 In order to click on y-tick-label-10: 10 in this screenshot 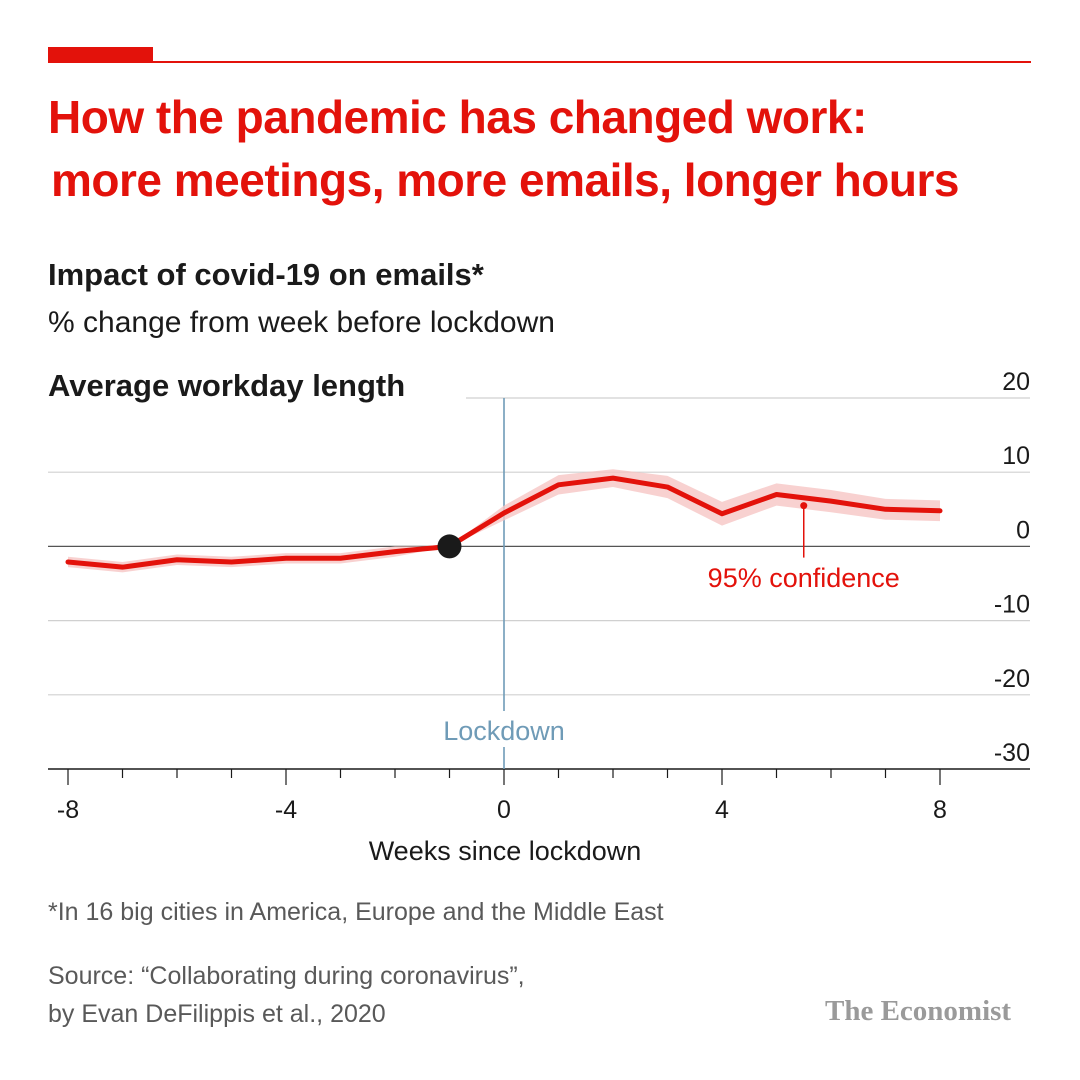, I will do `click(1016, 456)`.